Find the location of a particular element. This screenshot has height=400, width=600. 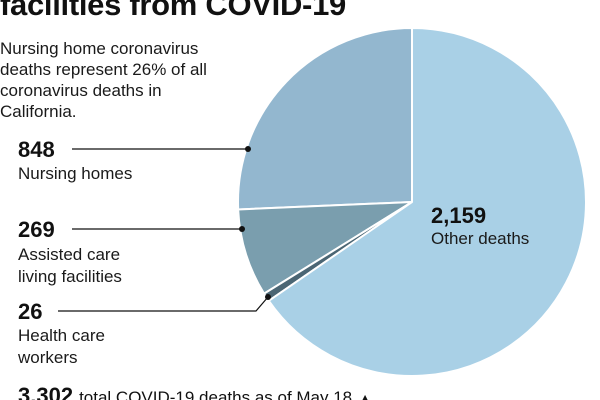

health-care-workers-label-line1: Health care is located at coordinates (61, 335).